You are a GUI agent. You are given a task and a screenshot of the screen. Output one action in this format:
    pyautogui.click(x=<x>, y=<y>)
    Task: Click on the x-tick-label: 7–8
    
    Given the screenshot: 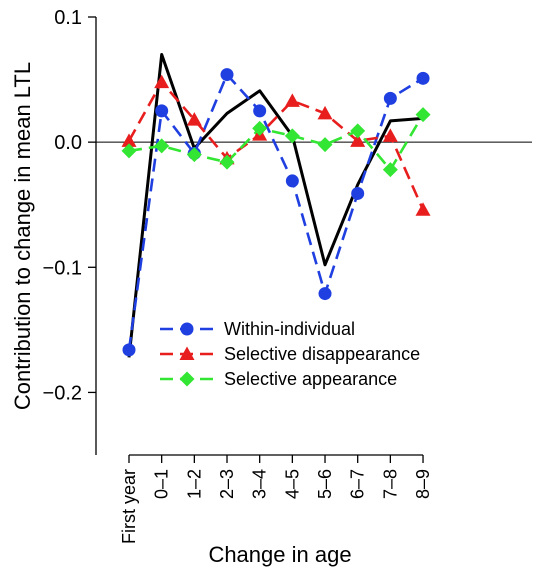 What is the action you would take?
    pyautogui.click(x=390, y=484)
    